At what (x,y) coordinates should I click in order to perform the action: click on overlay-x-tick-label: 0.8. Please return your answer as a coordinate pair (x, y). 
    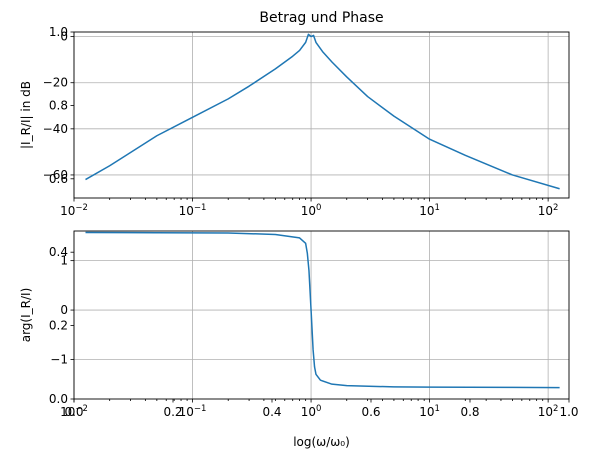
    Looking at the image, I should click on (469, 412).